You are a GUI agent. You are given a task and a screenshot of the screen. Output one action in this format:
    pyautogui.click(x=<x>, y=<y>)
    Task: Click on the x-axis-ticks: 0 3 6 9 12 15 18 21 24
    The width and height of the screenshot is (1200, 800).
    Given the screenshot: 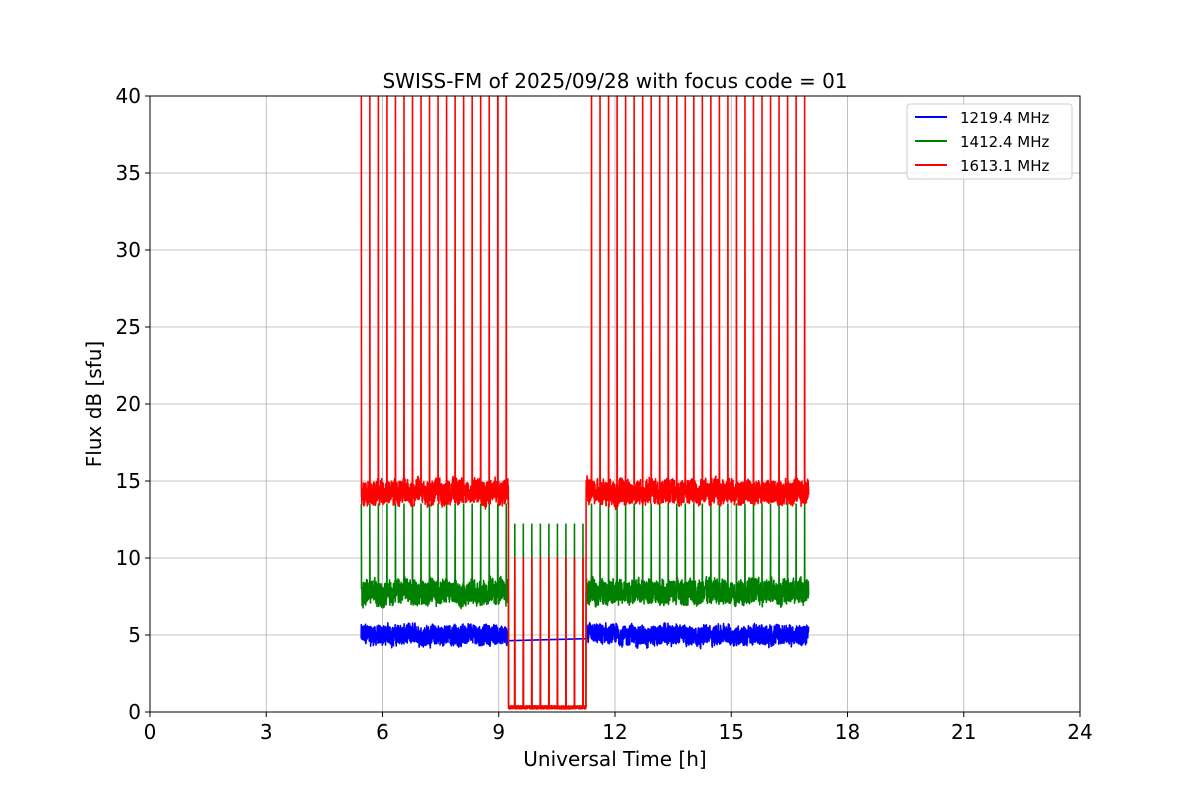 What is the action you would take?
    pyautogui.click(x=618, y=728)
    